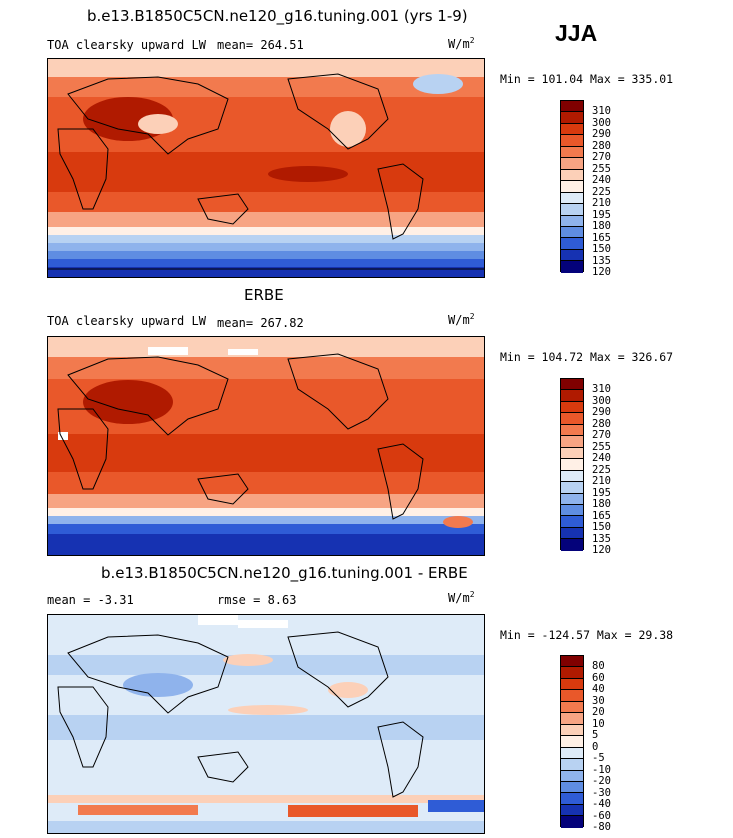  I want to click on panel1-units: W/m2, so click(461, 43).